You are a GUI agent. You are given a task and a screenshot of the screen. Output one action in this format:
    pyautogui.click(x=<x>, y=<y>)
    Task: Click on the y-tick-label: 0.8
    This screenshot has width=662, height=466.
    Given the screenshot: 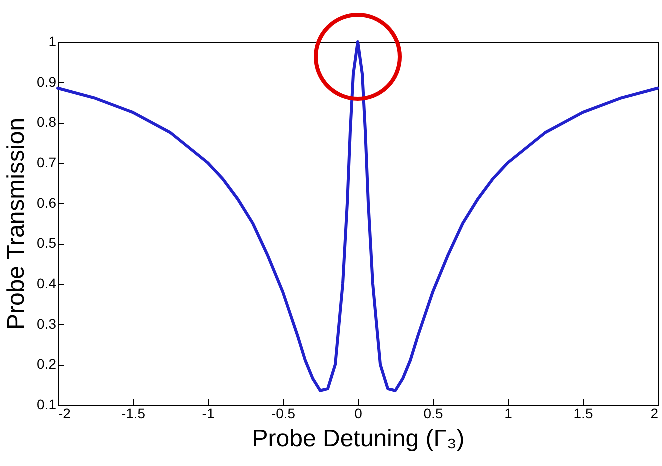 What is the action you would take?
    pyautogui.click(x=47, y=122)
    